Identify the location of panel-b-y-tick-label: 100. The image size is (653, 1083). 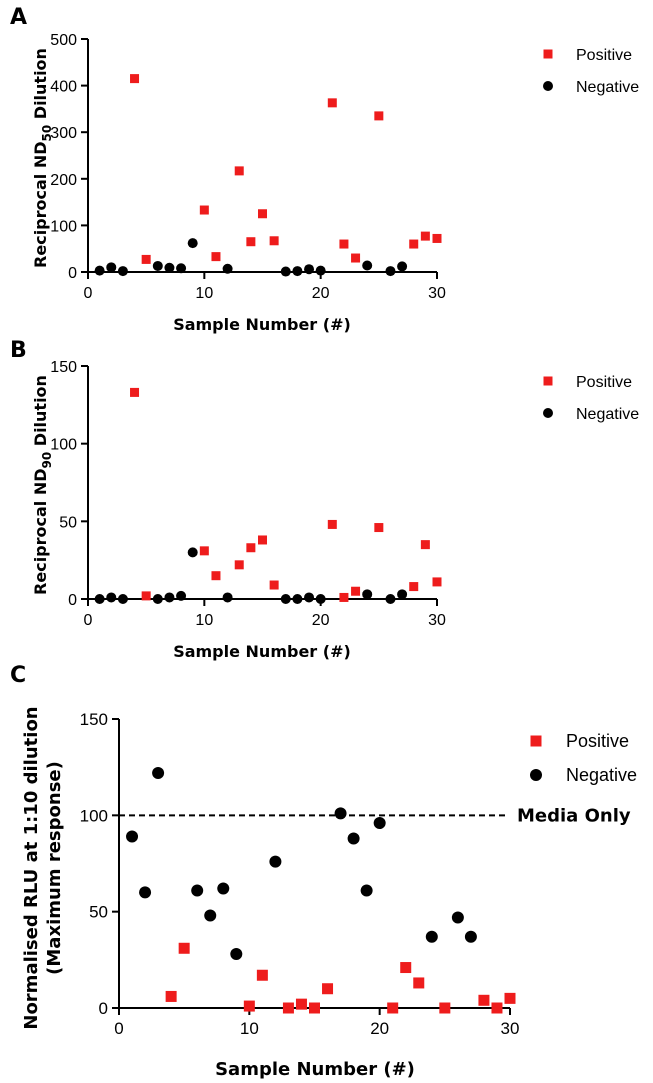
(63, 445).